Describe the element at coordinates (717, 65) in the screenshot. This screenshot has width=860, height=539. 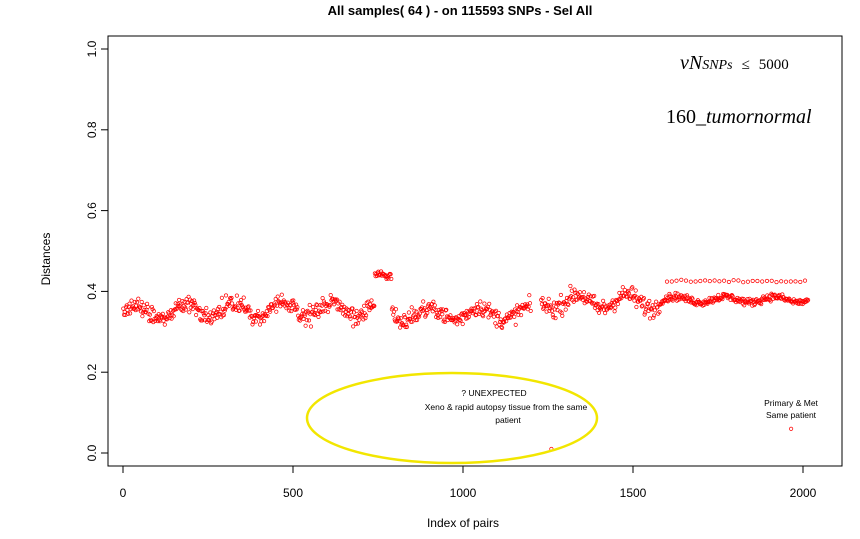
I see `formula-subscript: SNPs` at that location.